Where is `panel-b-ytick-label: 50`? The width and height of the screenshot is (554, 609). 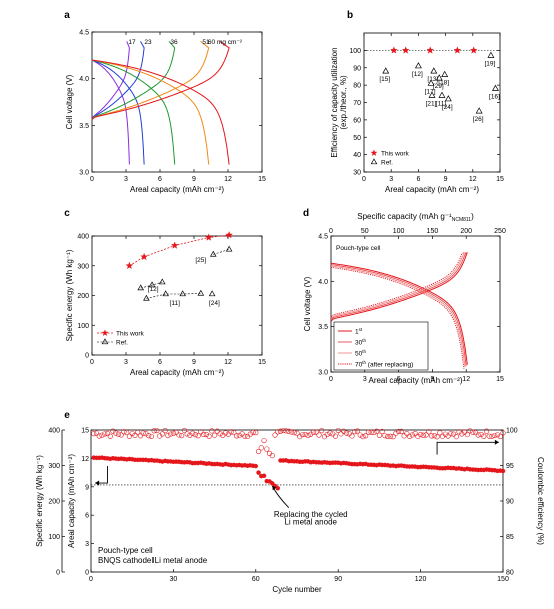 panel-b-ytick-label: 50 is located at coordinates (357, 138).